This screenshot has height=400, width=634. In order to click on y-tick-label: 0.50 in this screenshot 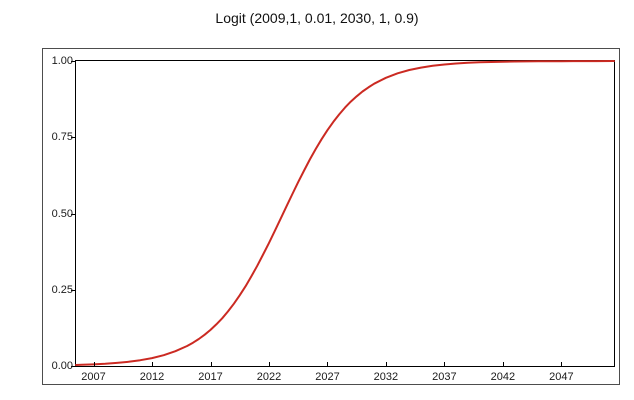, I will do `click(62, 213)`.